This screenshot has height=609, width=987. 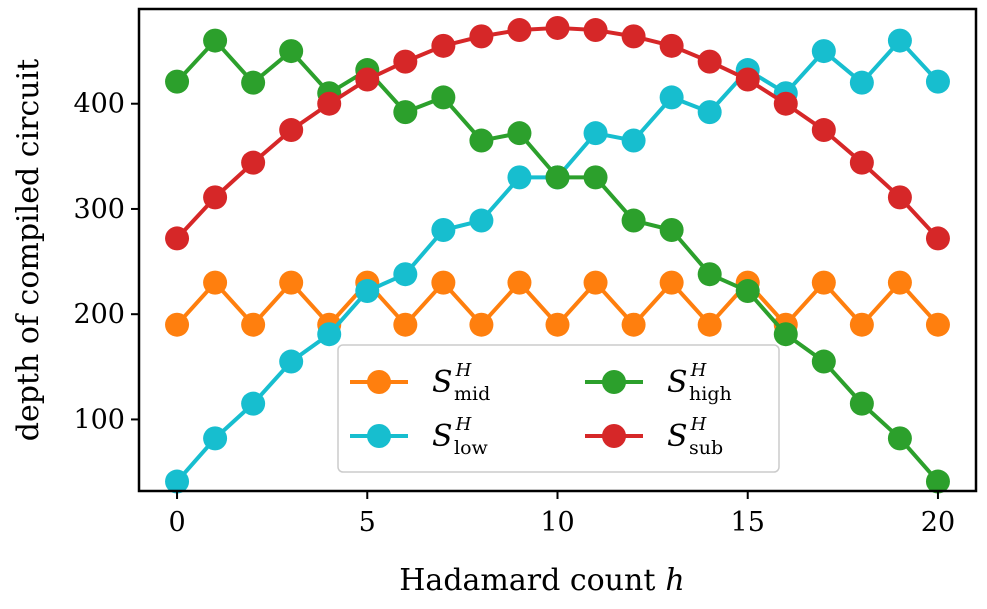 I want to click on y-axis-label: depth of compiled circuit, so click(x=28, y=250).